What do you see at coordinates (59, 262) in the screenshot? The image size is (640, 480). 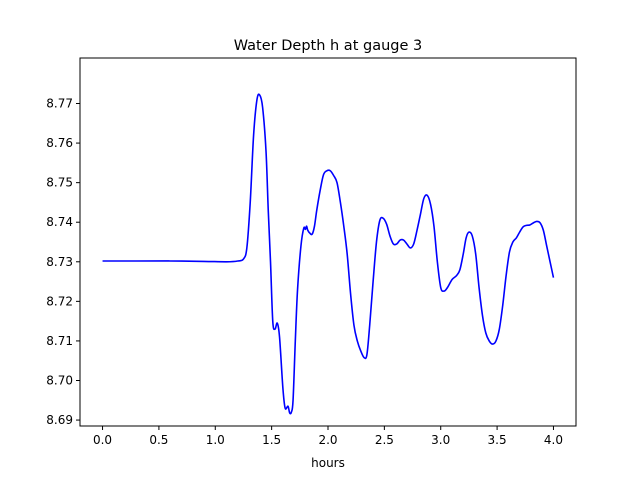 I see `y-tick-label: 8.73` at bounding box center [59, 262].